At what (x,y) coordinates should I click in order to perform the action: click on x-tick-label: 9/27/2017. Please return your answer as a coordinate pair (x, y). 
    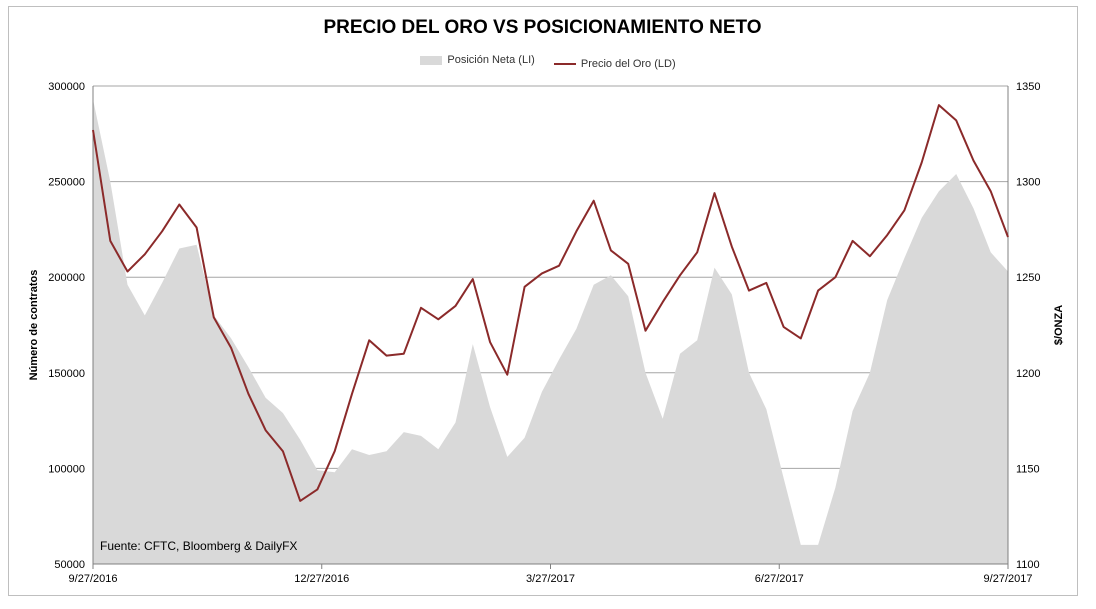
    Looking at the image, I should click on (1008, 579).